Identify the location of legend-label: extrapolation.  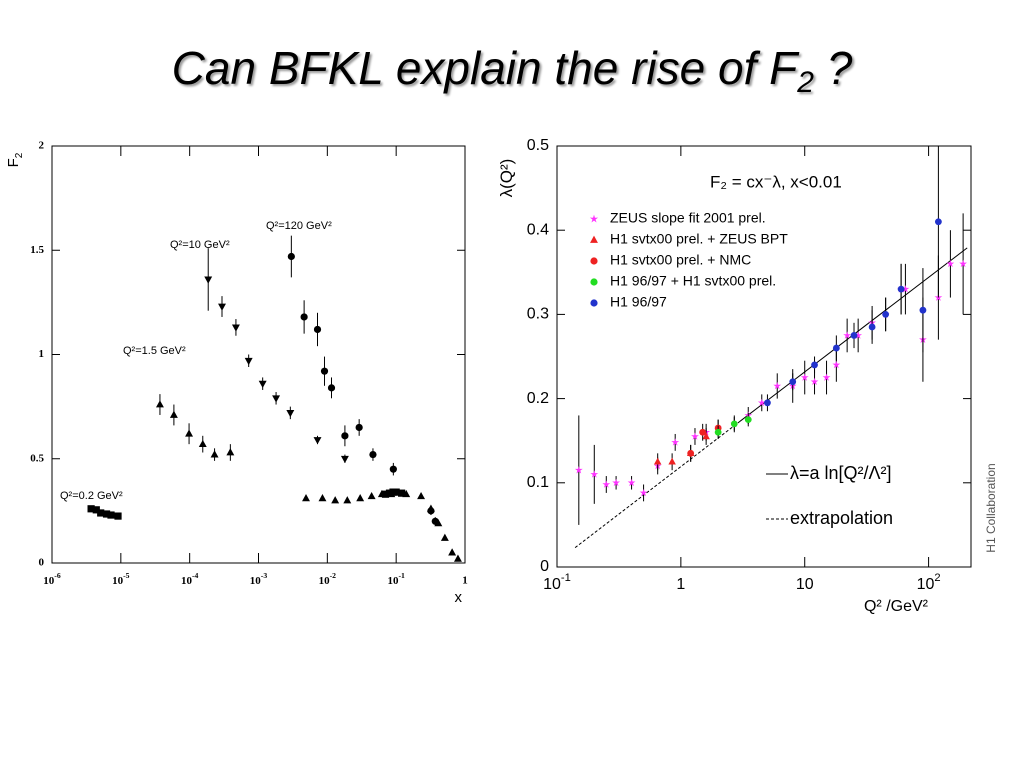
(841, 518).